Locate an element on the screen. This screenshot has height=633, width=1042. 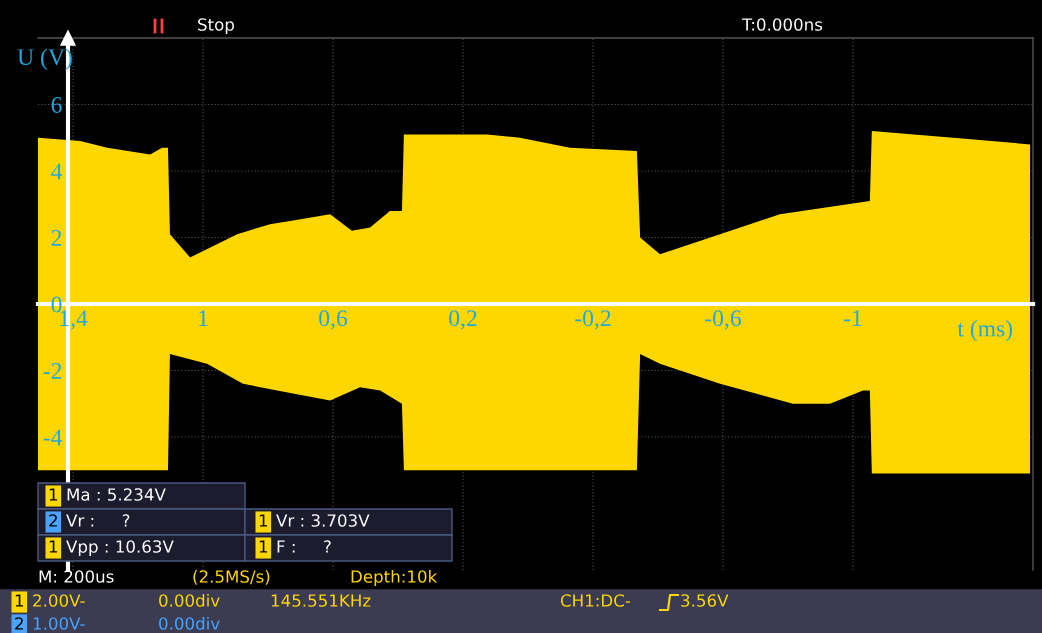
text: CH1:DC- is located at coordinates (595, 600).